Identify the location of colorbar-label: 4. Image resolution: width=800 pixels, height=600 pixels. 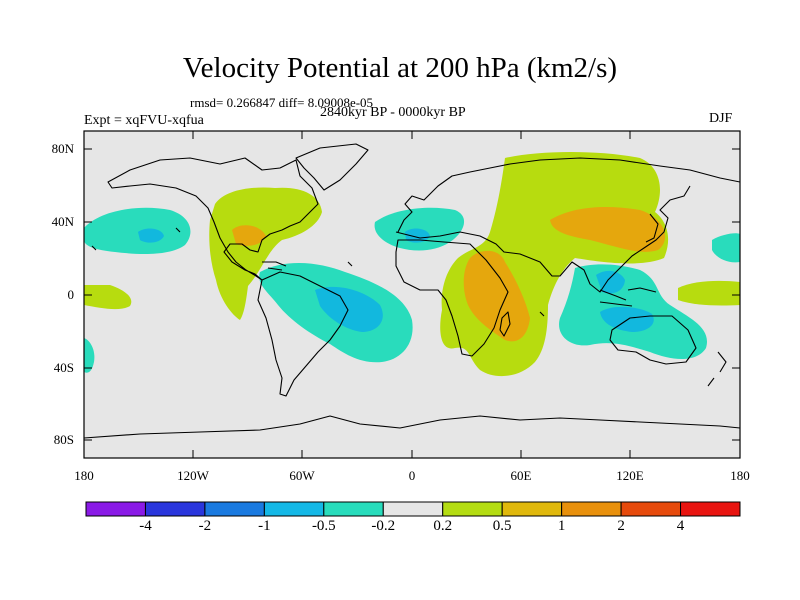
(680, 526).